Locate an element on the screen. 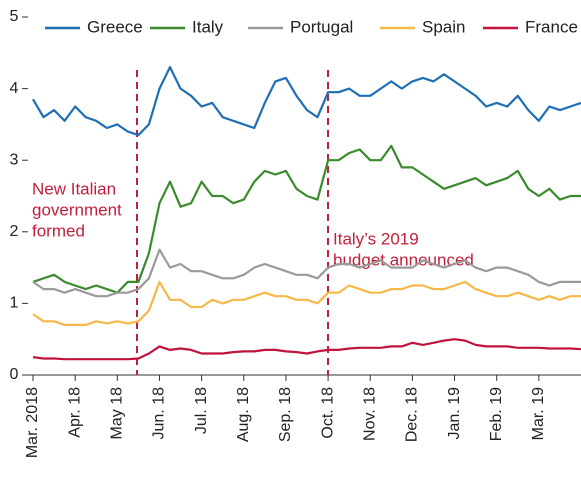  y-tick-label: 4 is located at coordinates (14, 88).